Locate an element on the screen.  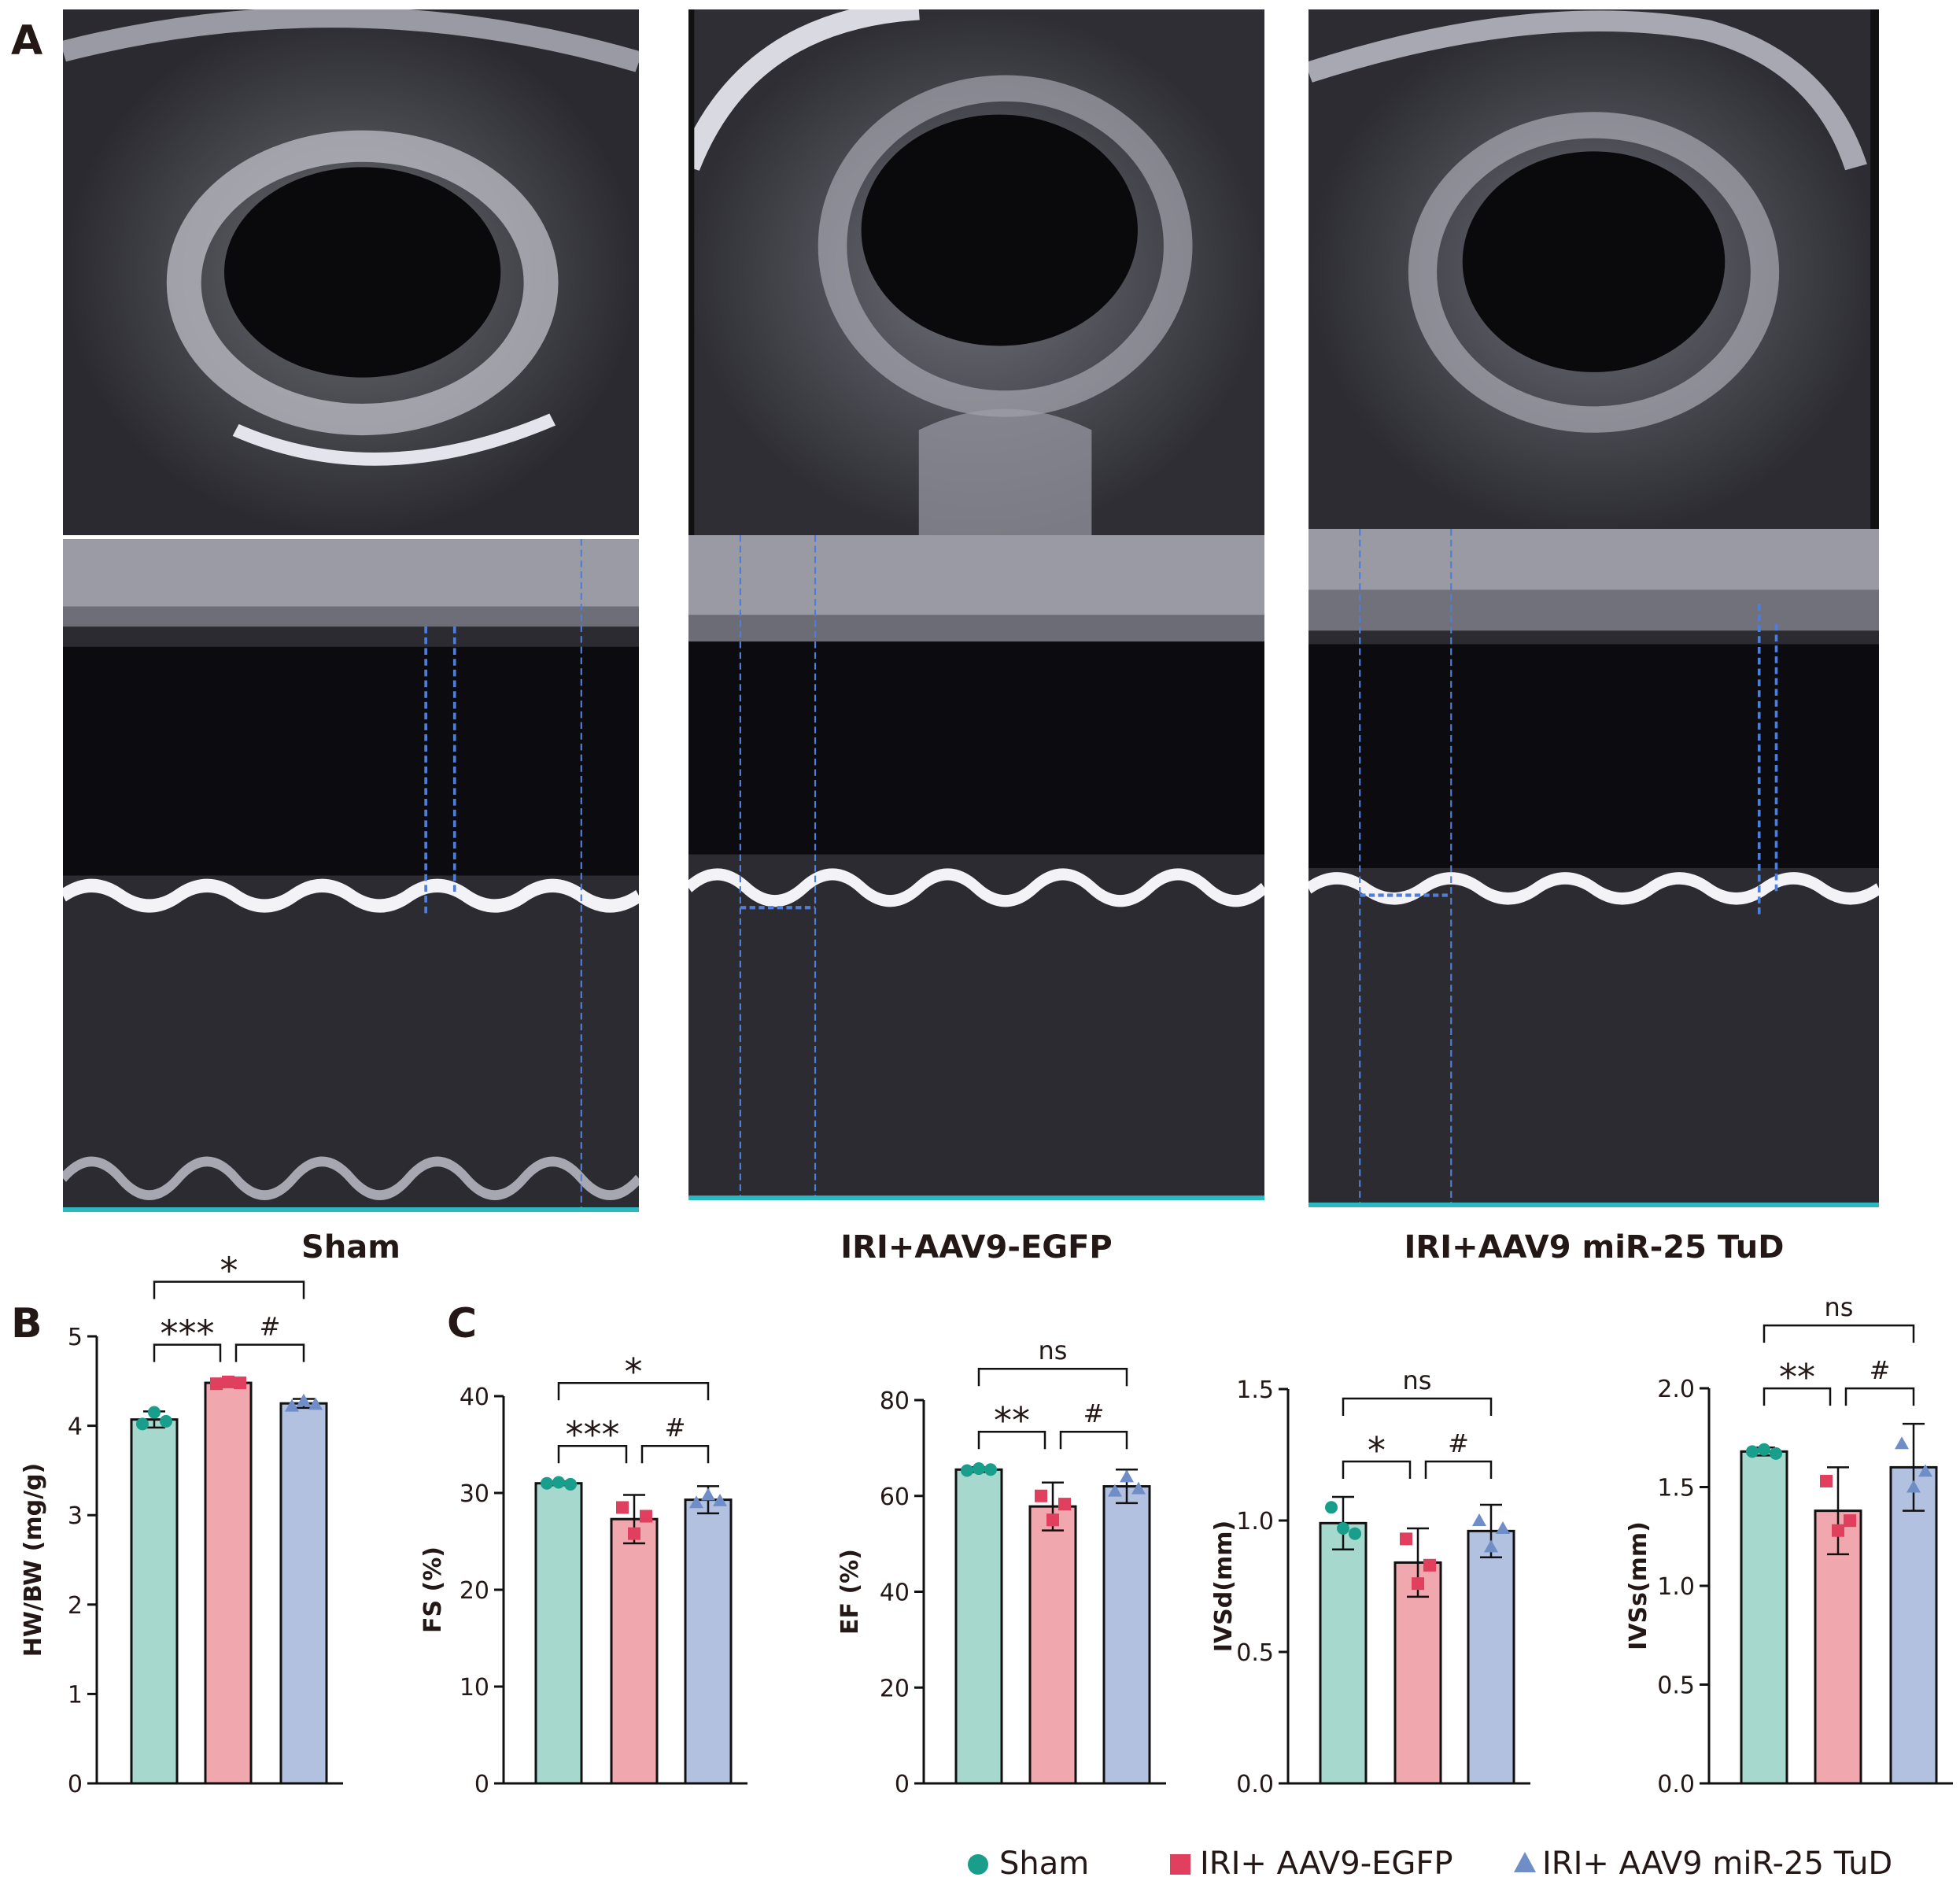
y-axis-label: EF (%) is located at coordinates (850, 1592).